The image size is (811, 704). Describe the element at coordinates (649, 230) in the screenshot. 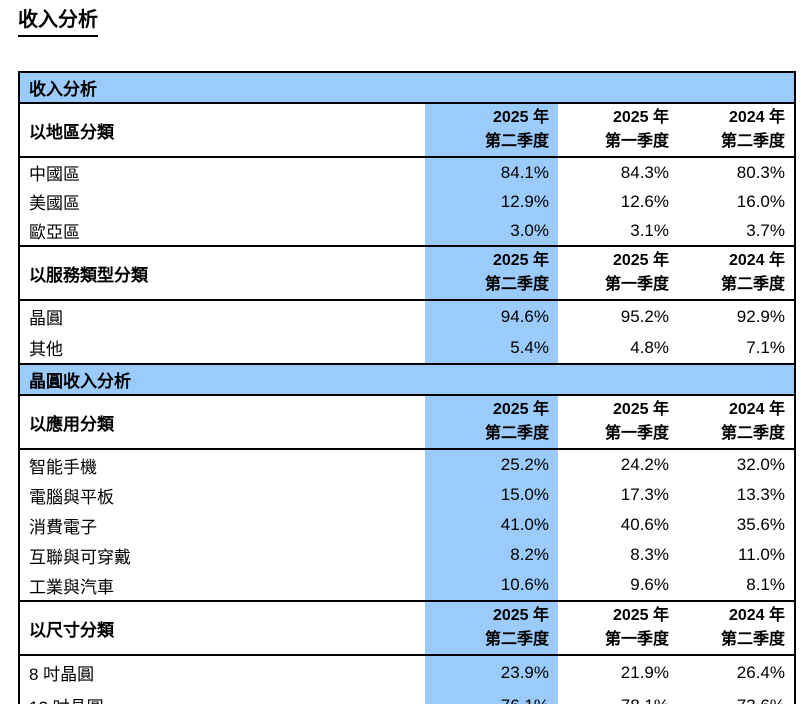

I see `cell-2025-q1: 3.1%` at that location.